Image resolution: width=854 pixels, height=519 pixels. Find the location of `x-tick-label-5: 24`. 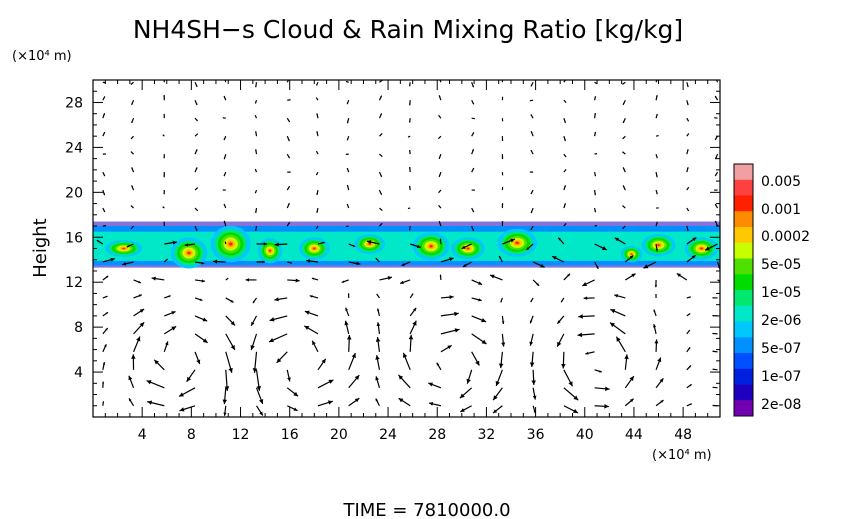

x-tick-label-5: 24 is located at coordinates (388, 435).